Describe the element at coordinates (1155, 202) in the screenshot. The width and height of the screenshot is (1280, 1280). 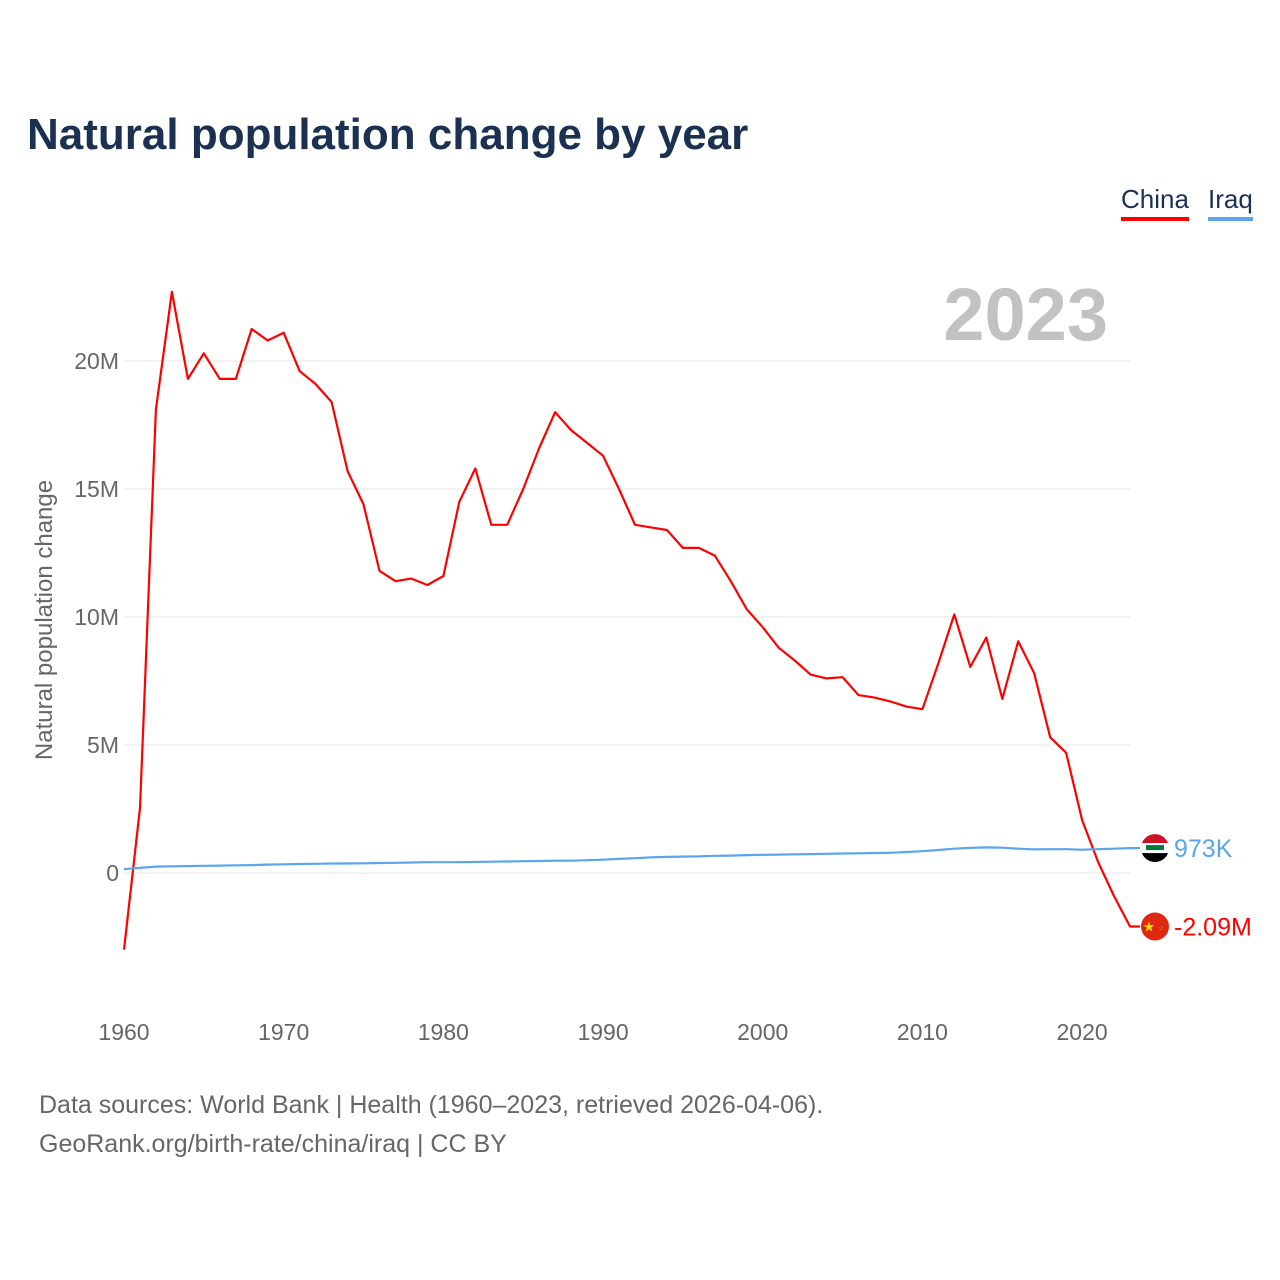
I see `legend-china: China` at that location.